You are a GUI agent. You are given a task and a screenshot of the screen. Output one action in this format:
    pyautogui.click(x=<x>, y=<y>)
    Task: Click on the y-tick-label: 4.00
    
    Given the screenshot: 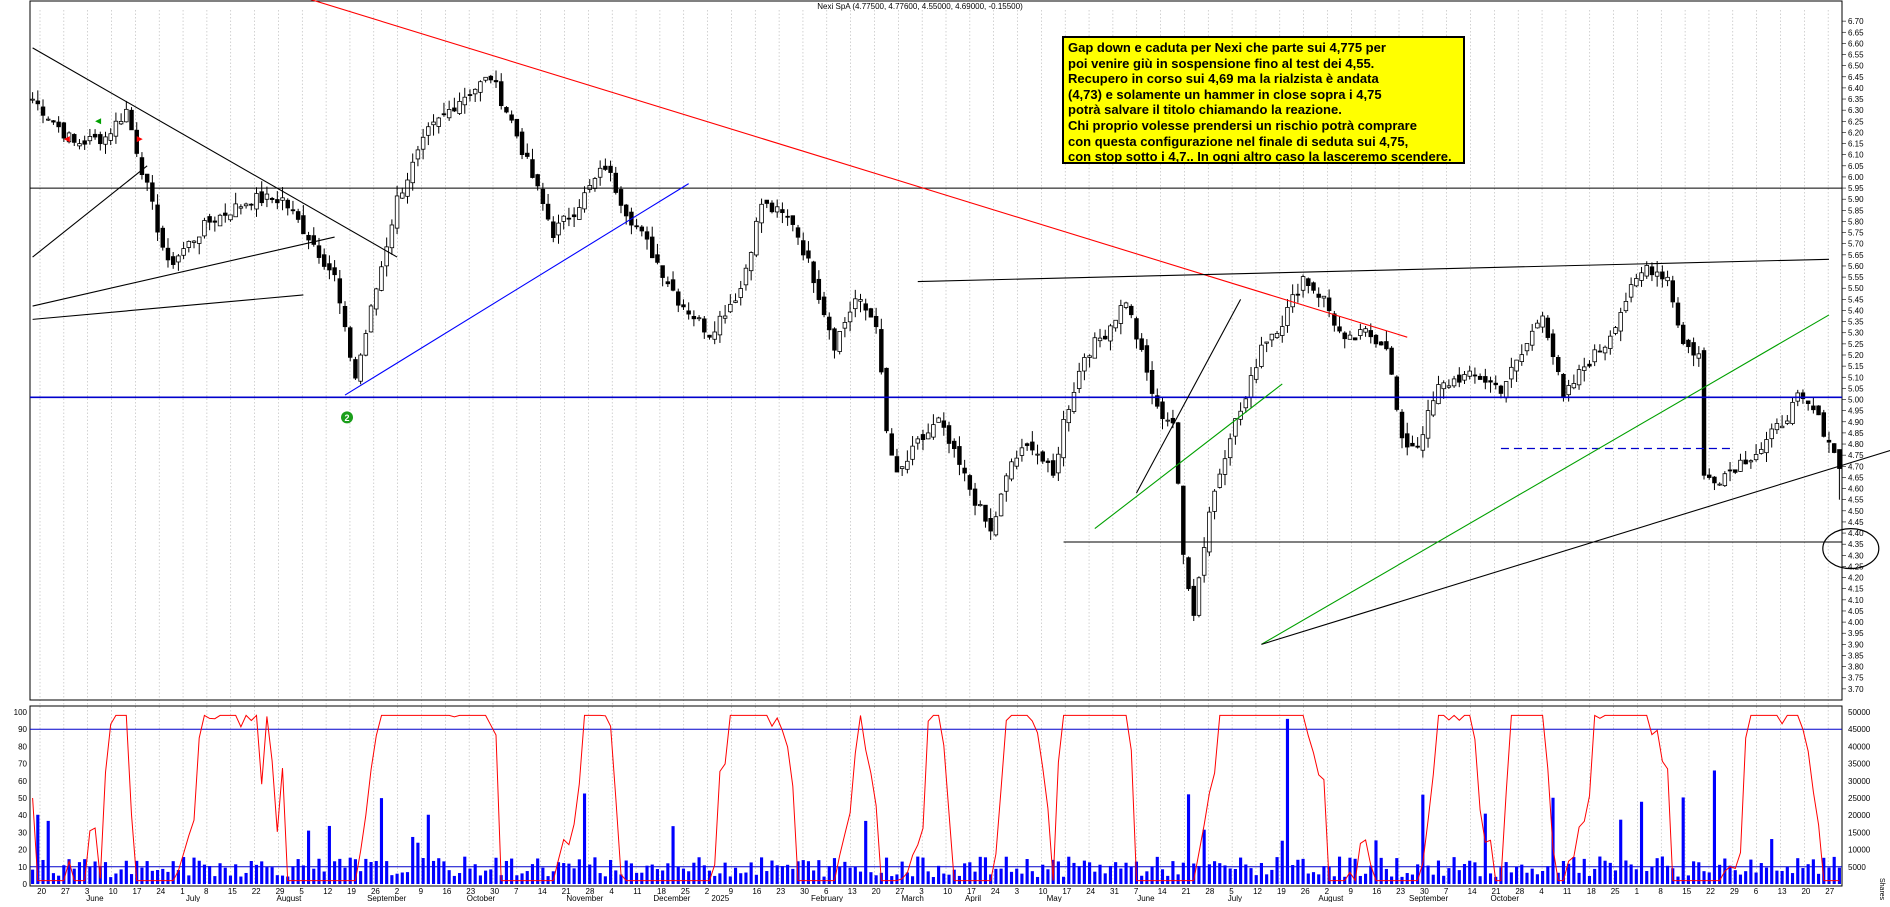 What is the action you would take?
    pyautogui.click(x=1856, y=622)
    